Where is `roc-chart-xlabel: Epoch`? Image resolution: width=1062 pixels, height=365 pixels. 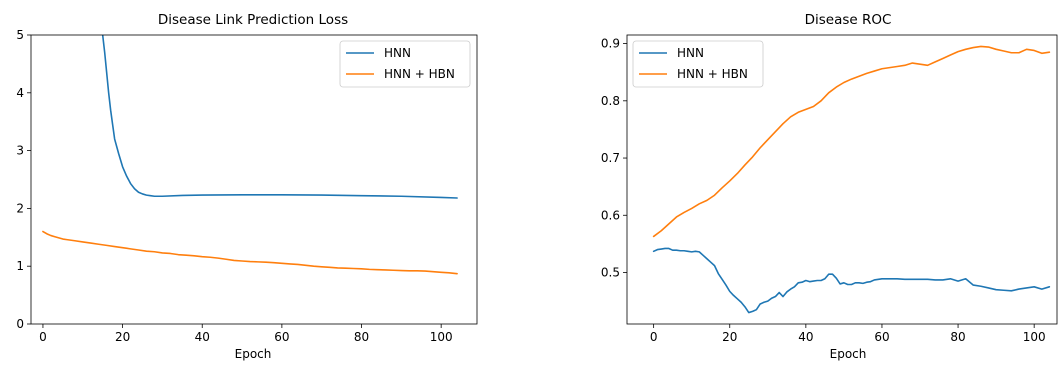 roc-chart-xlabel: Epoch is located at coordinates (848, 354).